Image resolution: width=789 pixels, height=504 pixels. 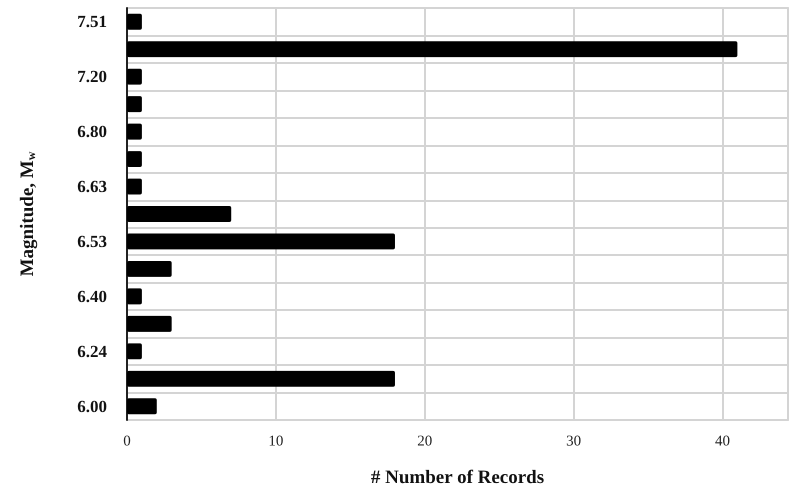 I want to click on y-tick-label: 6.63, so click(x=92, y=186).